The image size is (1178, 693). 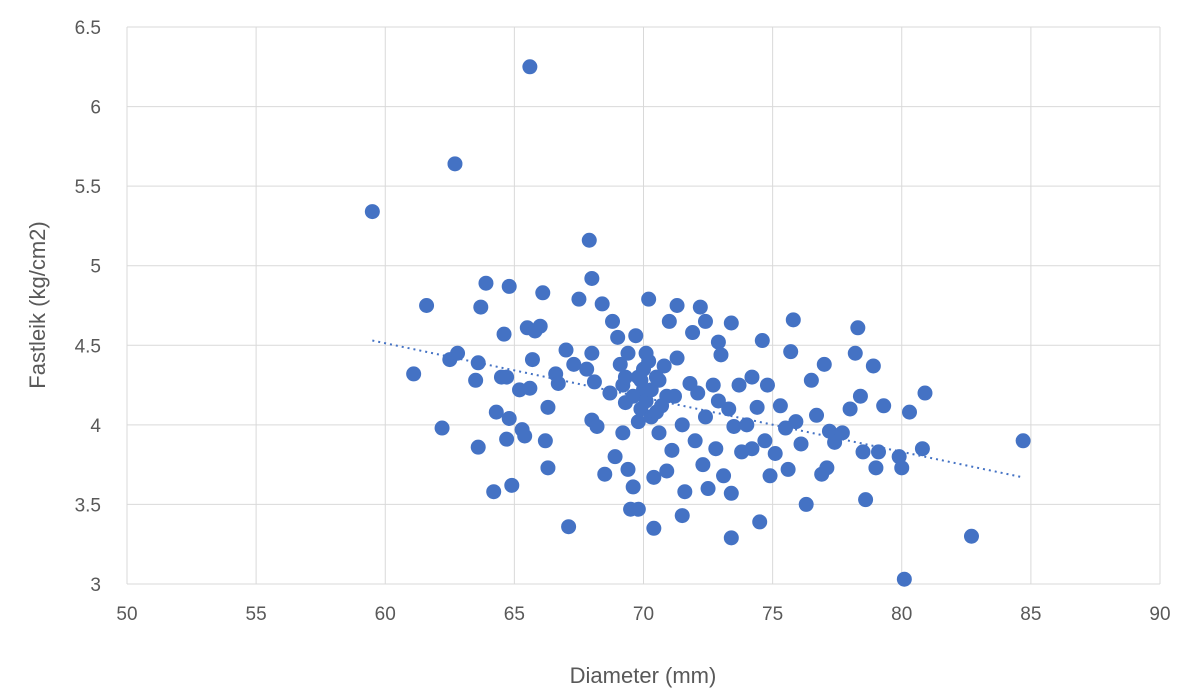 I want to click on x-tick-label: 60, so click(x=385, y=614).